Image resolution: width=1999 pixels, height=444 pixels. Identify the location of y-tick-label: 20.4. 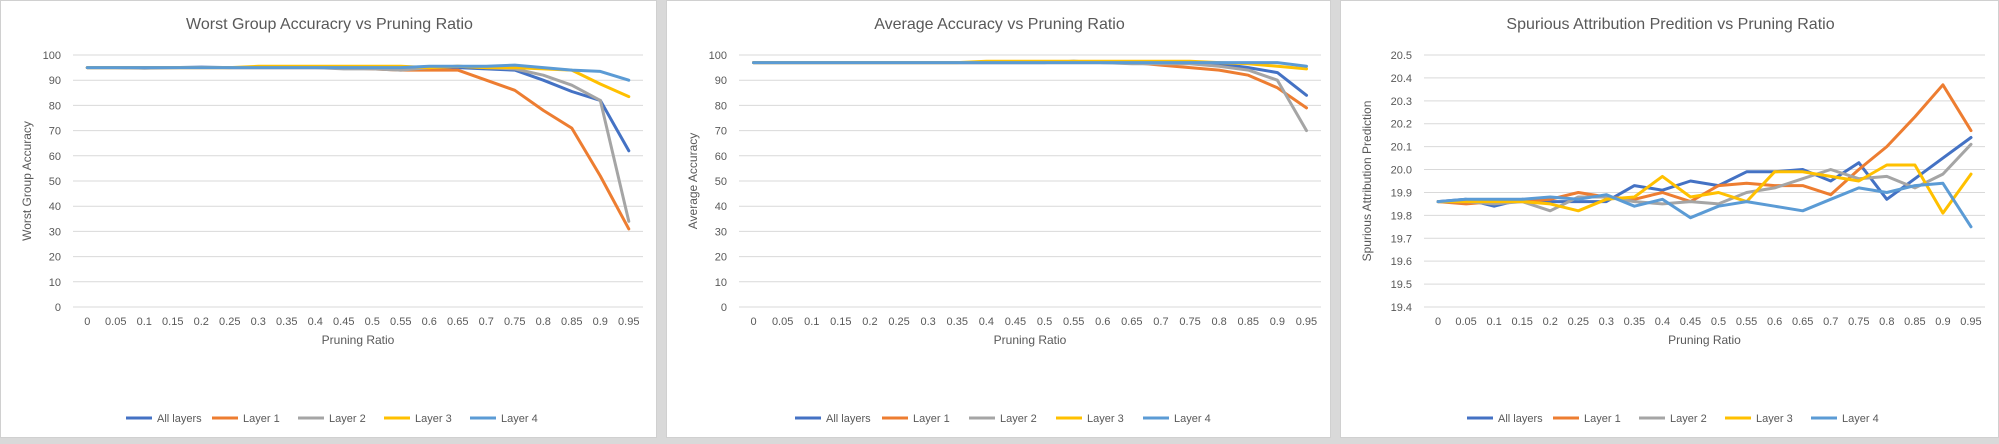
(1401, 79).